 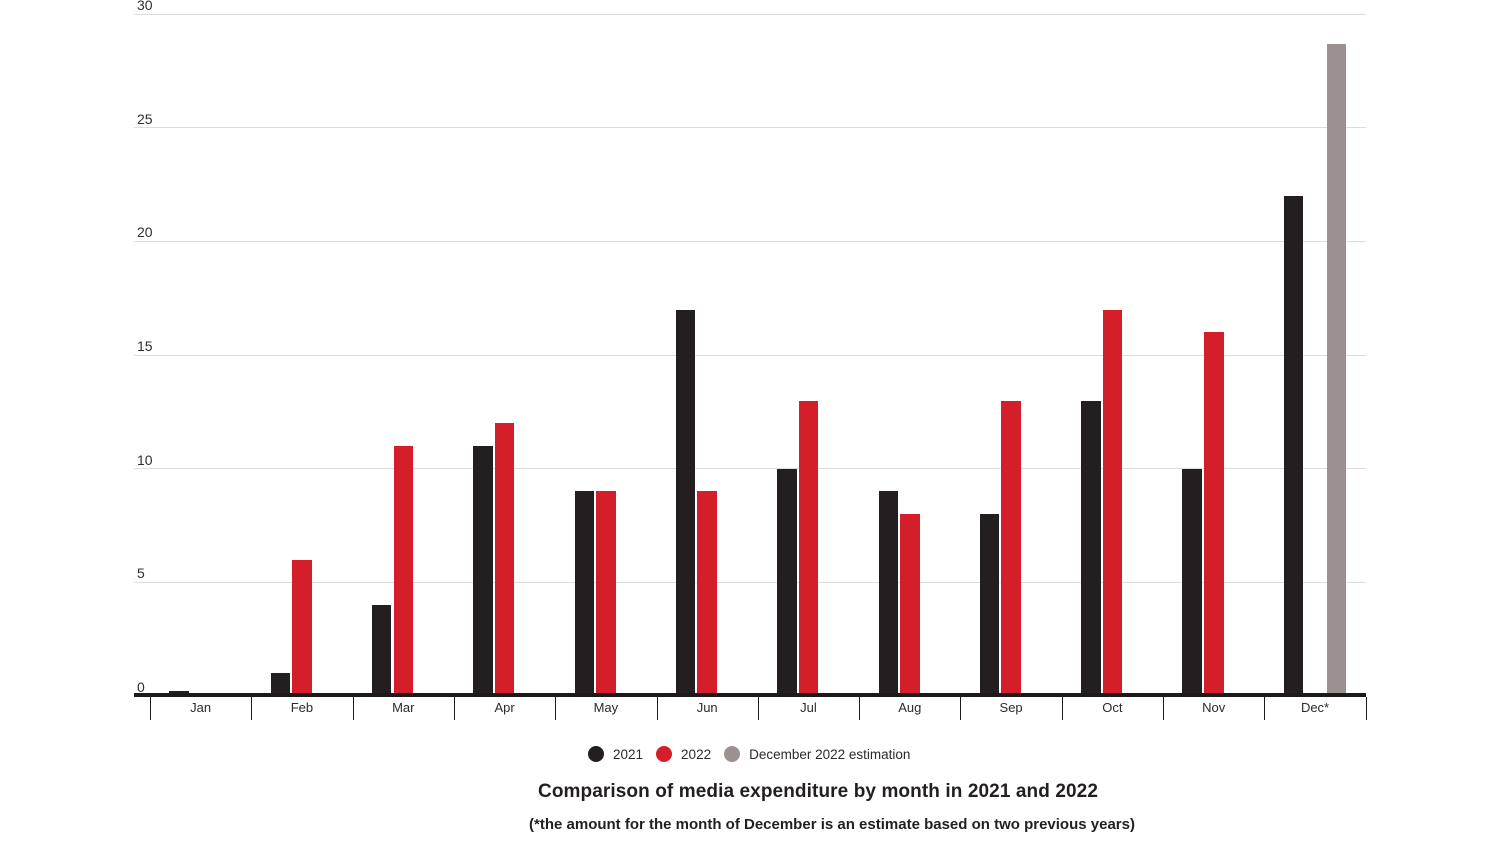 What do you see at coordinates (302, 707) in the screenshot?
I see `x-axis-label-Feb: Feb` at bounding box center [302, 707].